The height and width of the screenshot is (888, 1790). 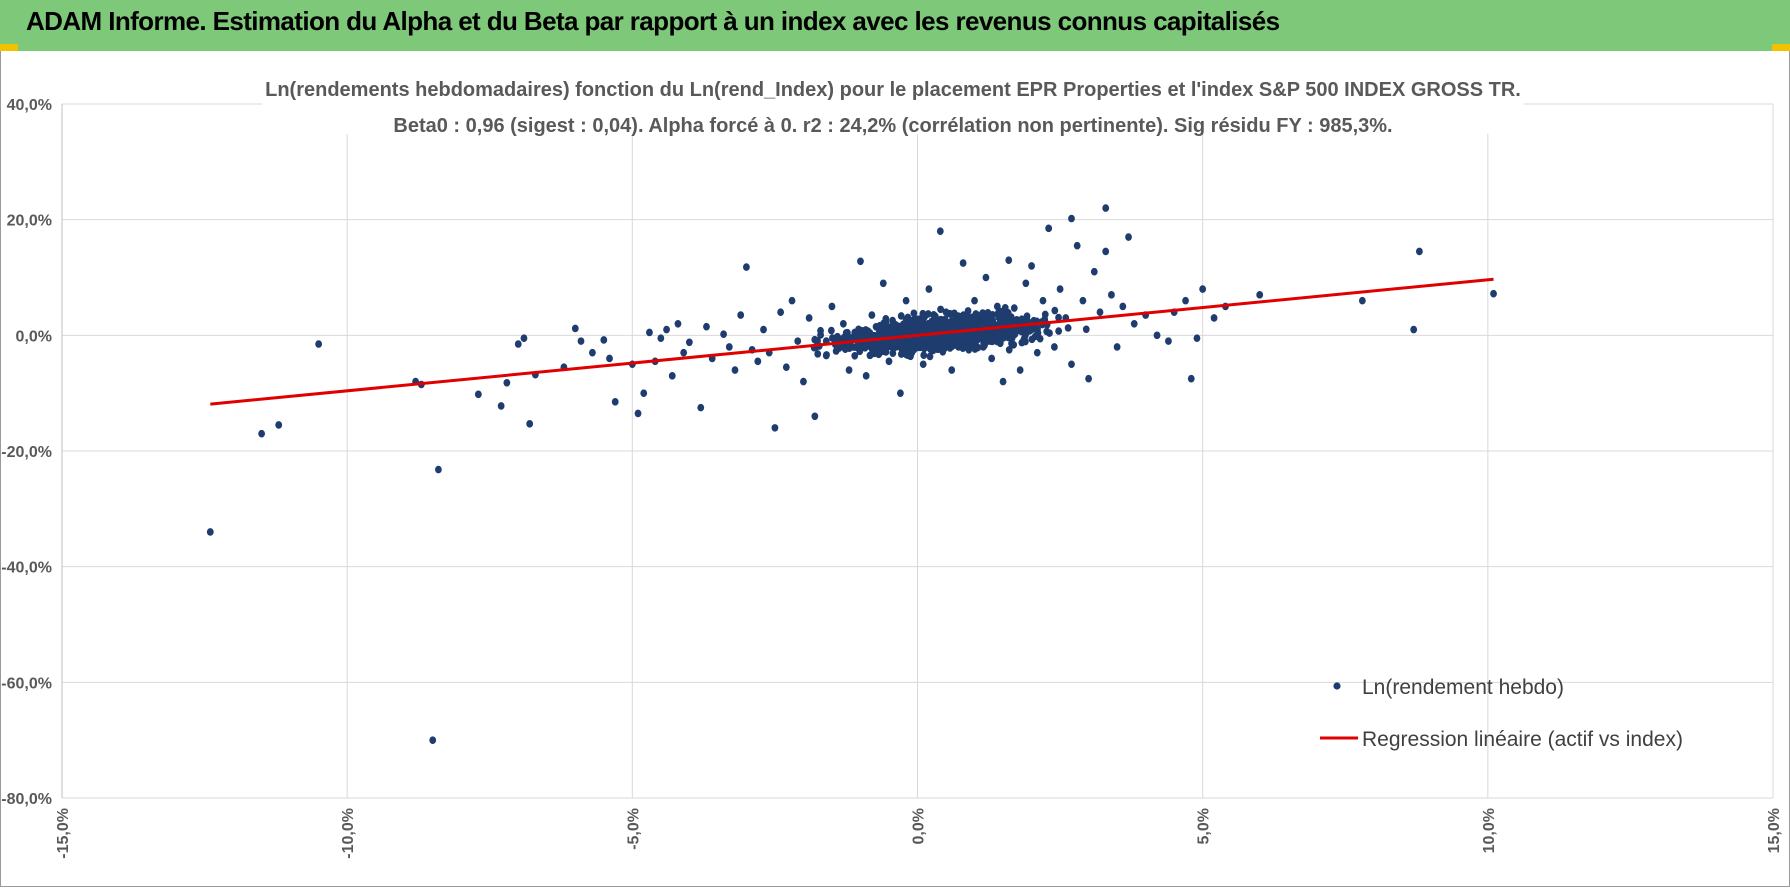 What do you see at coordinates (1204, 826) in the screenshot?
I see `x-tick-label: 5,0%` at bounding box center [1204, 826].